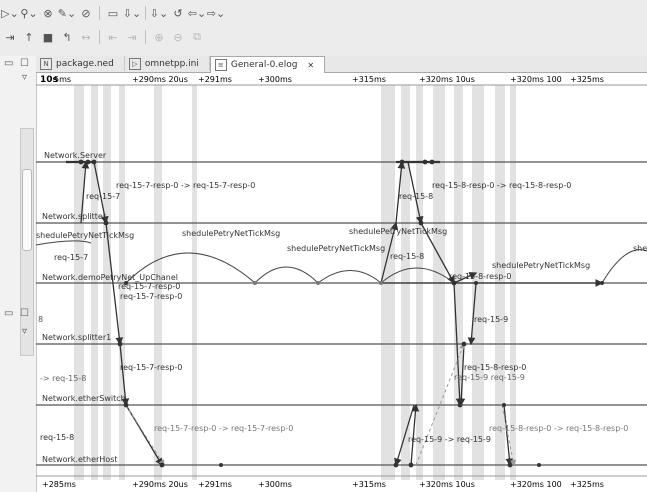 The width and height of the screenshot is (647, 492). Describe the element at coordinates (62, 79) in the screenshot. I see `ruler-label: 5ms` at that location.